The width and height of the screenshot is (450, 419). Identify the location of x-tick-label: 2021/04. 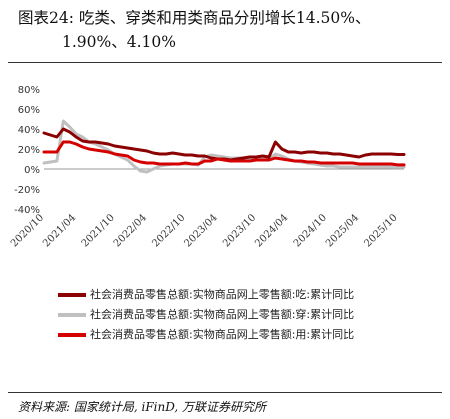
(59, 230).